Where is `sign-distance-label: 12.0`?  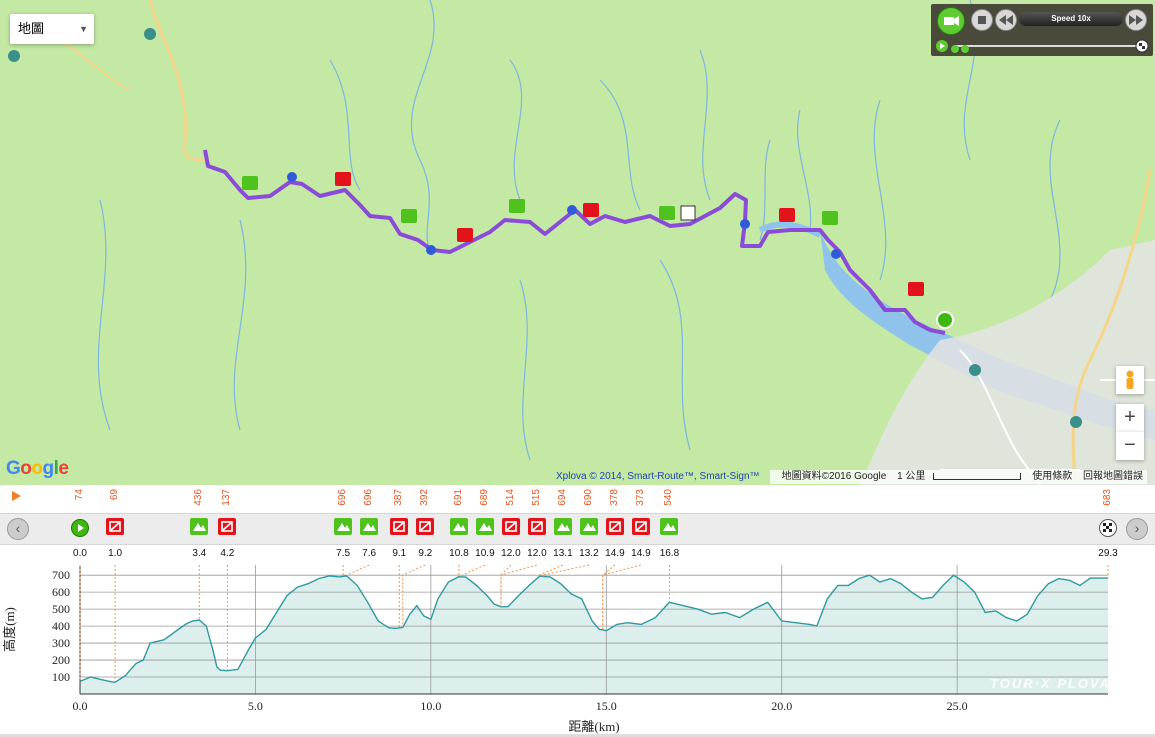
sign-distance-label: 12.0 is located at coordinates (537, 553).